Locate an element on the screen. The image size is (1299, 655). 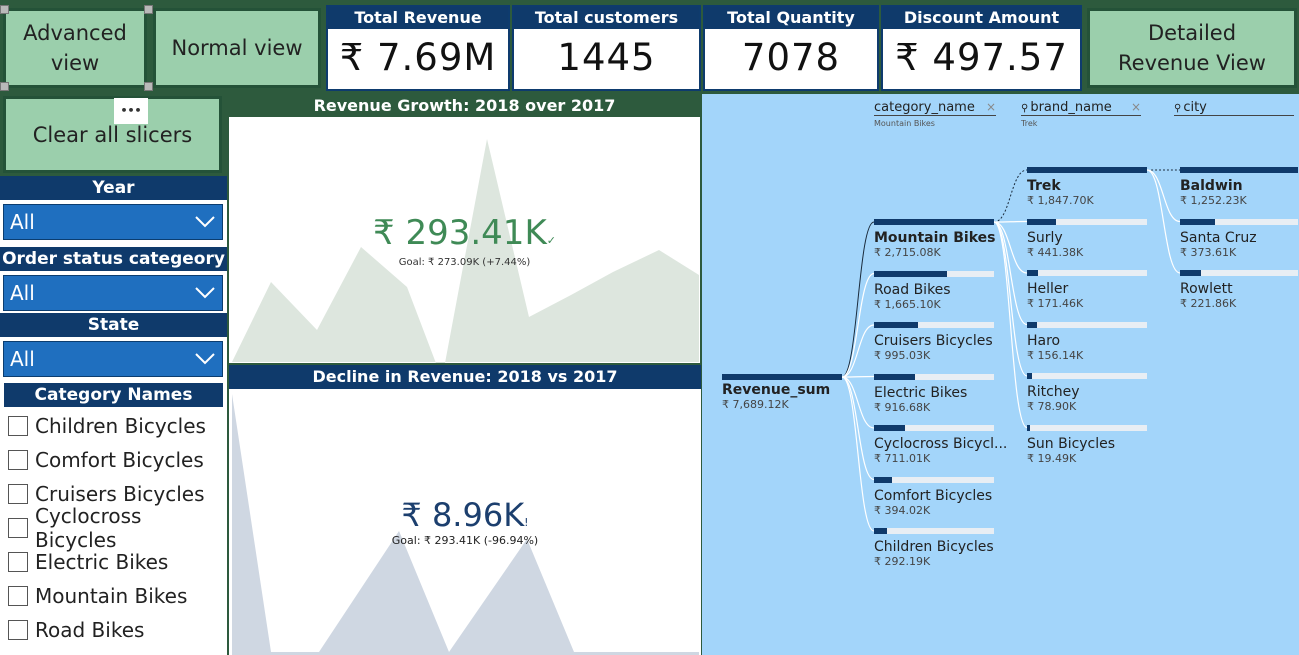
tree-node-label: Comfort Bicycles is located at coordinates (933, 495).